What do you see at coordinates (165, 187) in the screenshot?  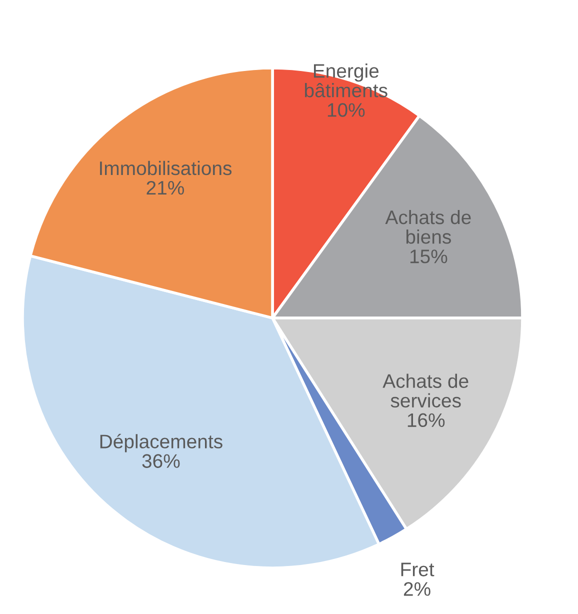 I see `data-label: 21%` at bounding box center [165, 187].